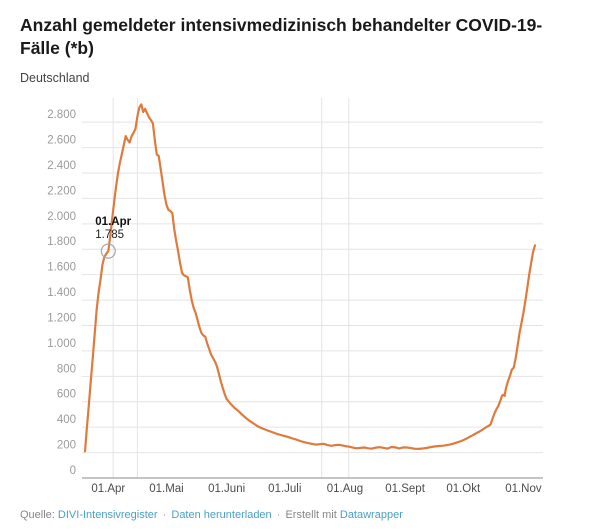 The image size is (600, 532). I want to click on source-link: DIVI-Intensivregister, so click(107, 514).